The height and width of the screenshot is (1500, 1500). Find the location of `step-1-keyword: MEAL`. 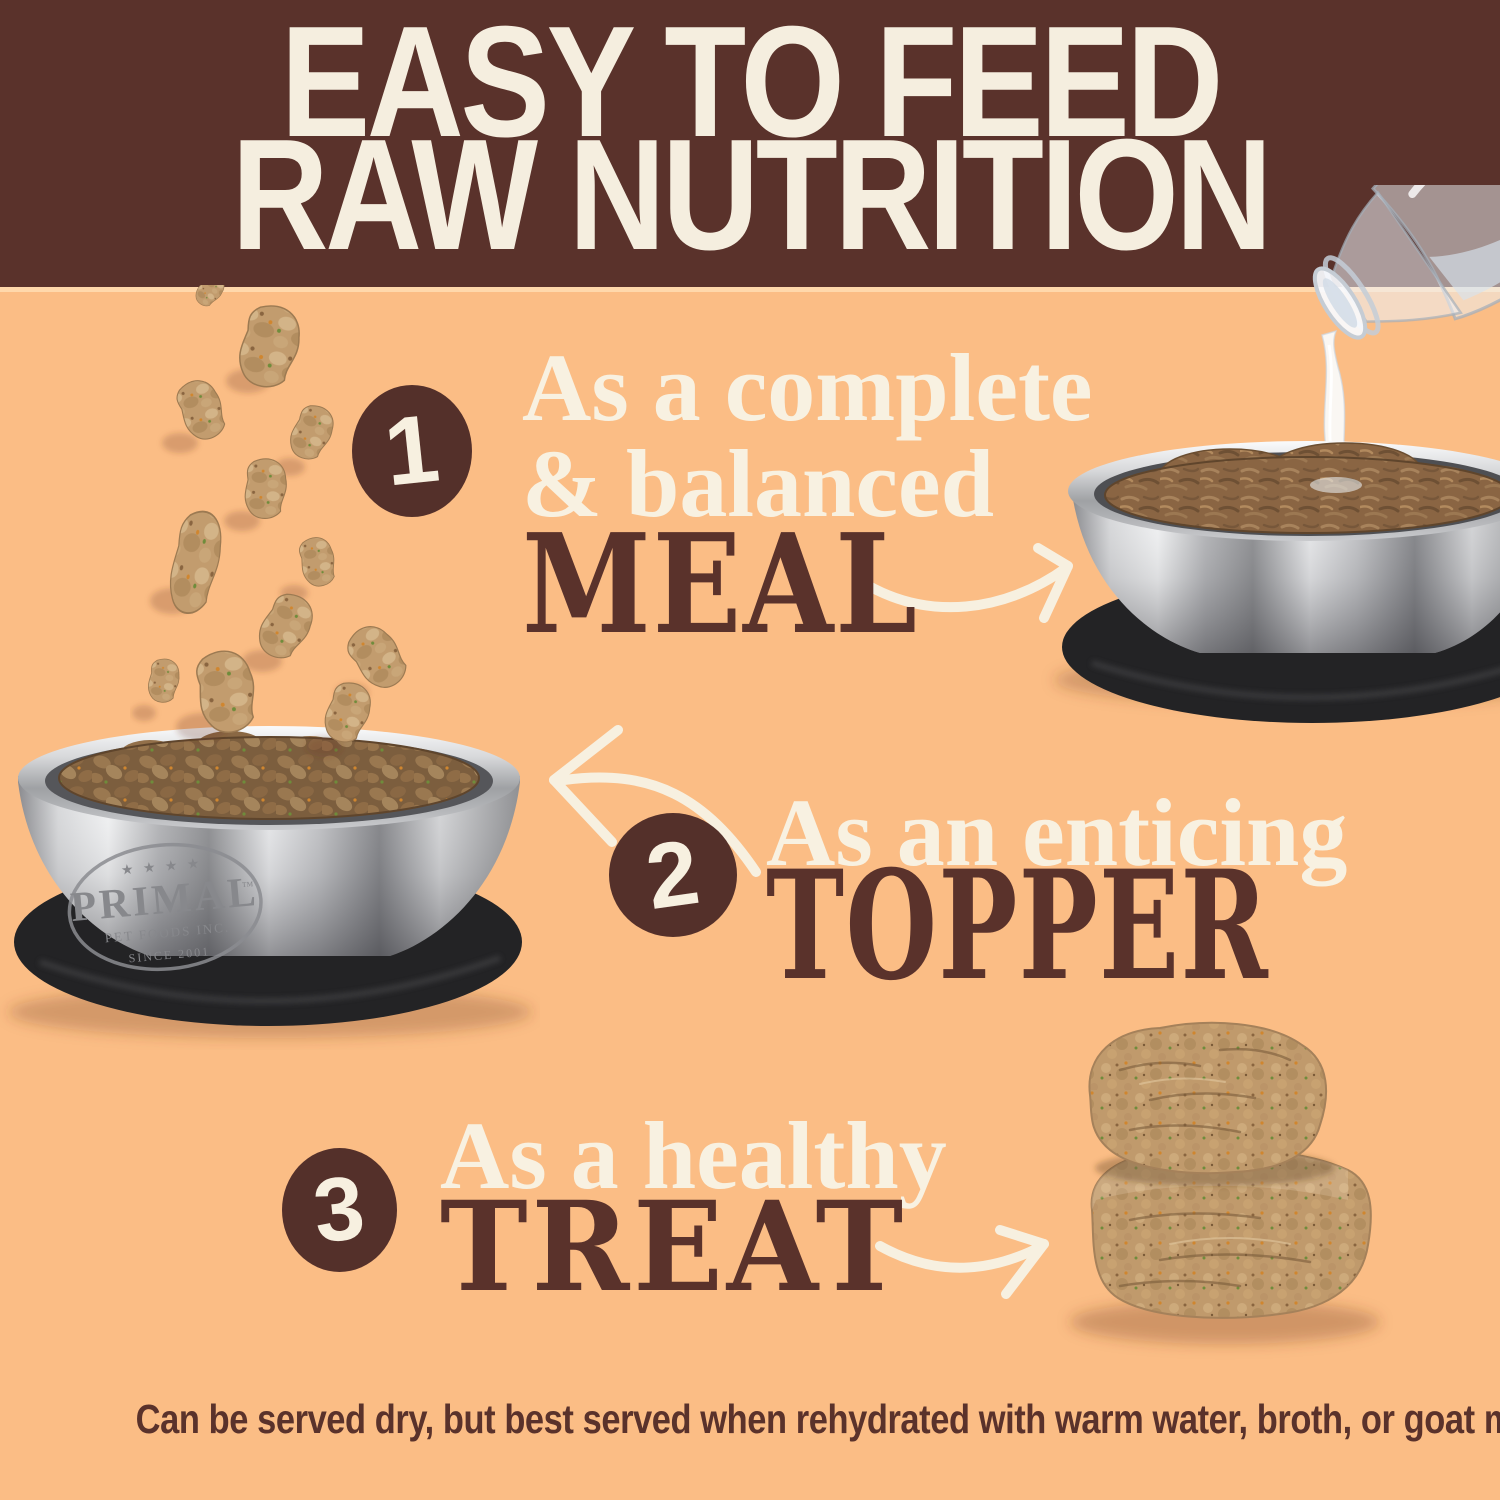

step-1-keyword: MEAL is located at coordinates (720, 584).